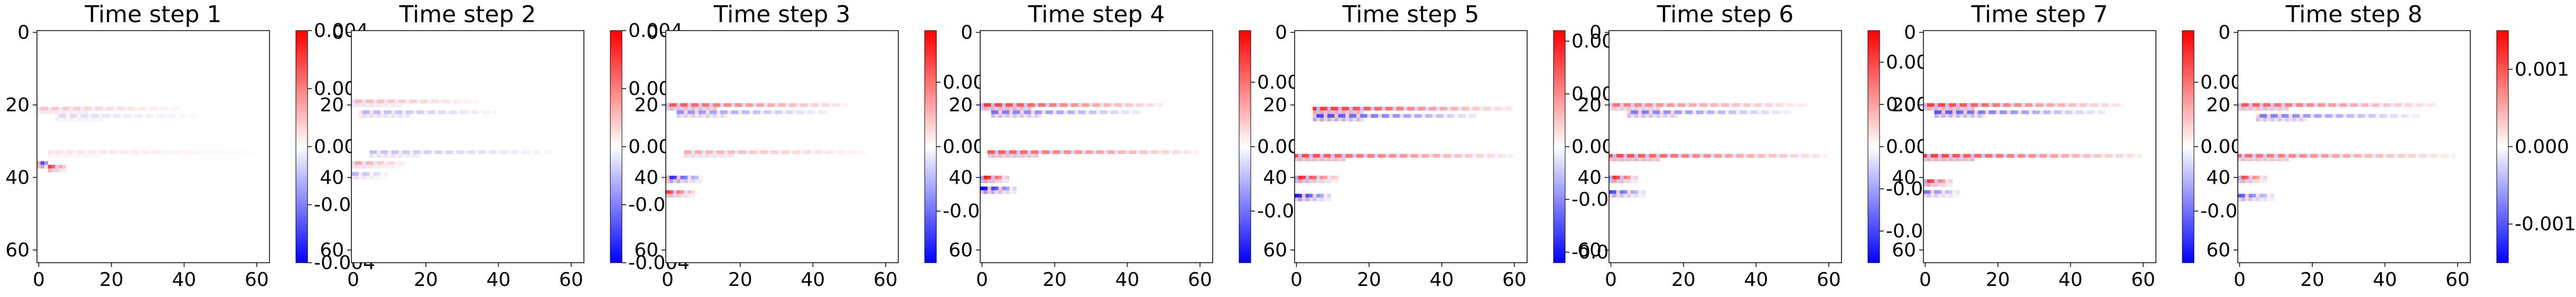 The width and height of the screenshot is (2576, 297). Describe the element at coordinates (153, 146) in the screenshot. I see `plot-frame` at that location.